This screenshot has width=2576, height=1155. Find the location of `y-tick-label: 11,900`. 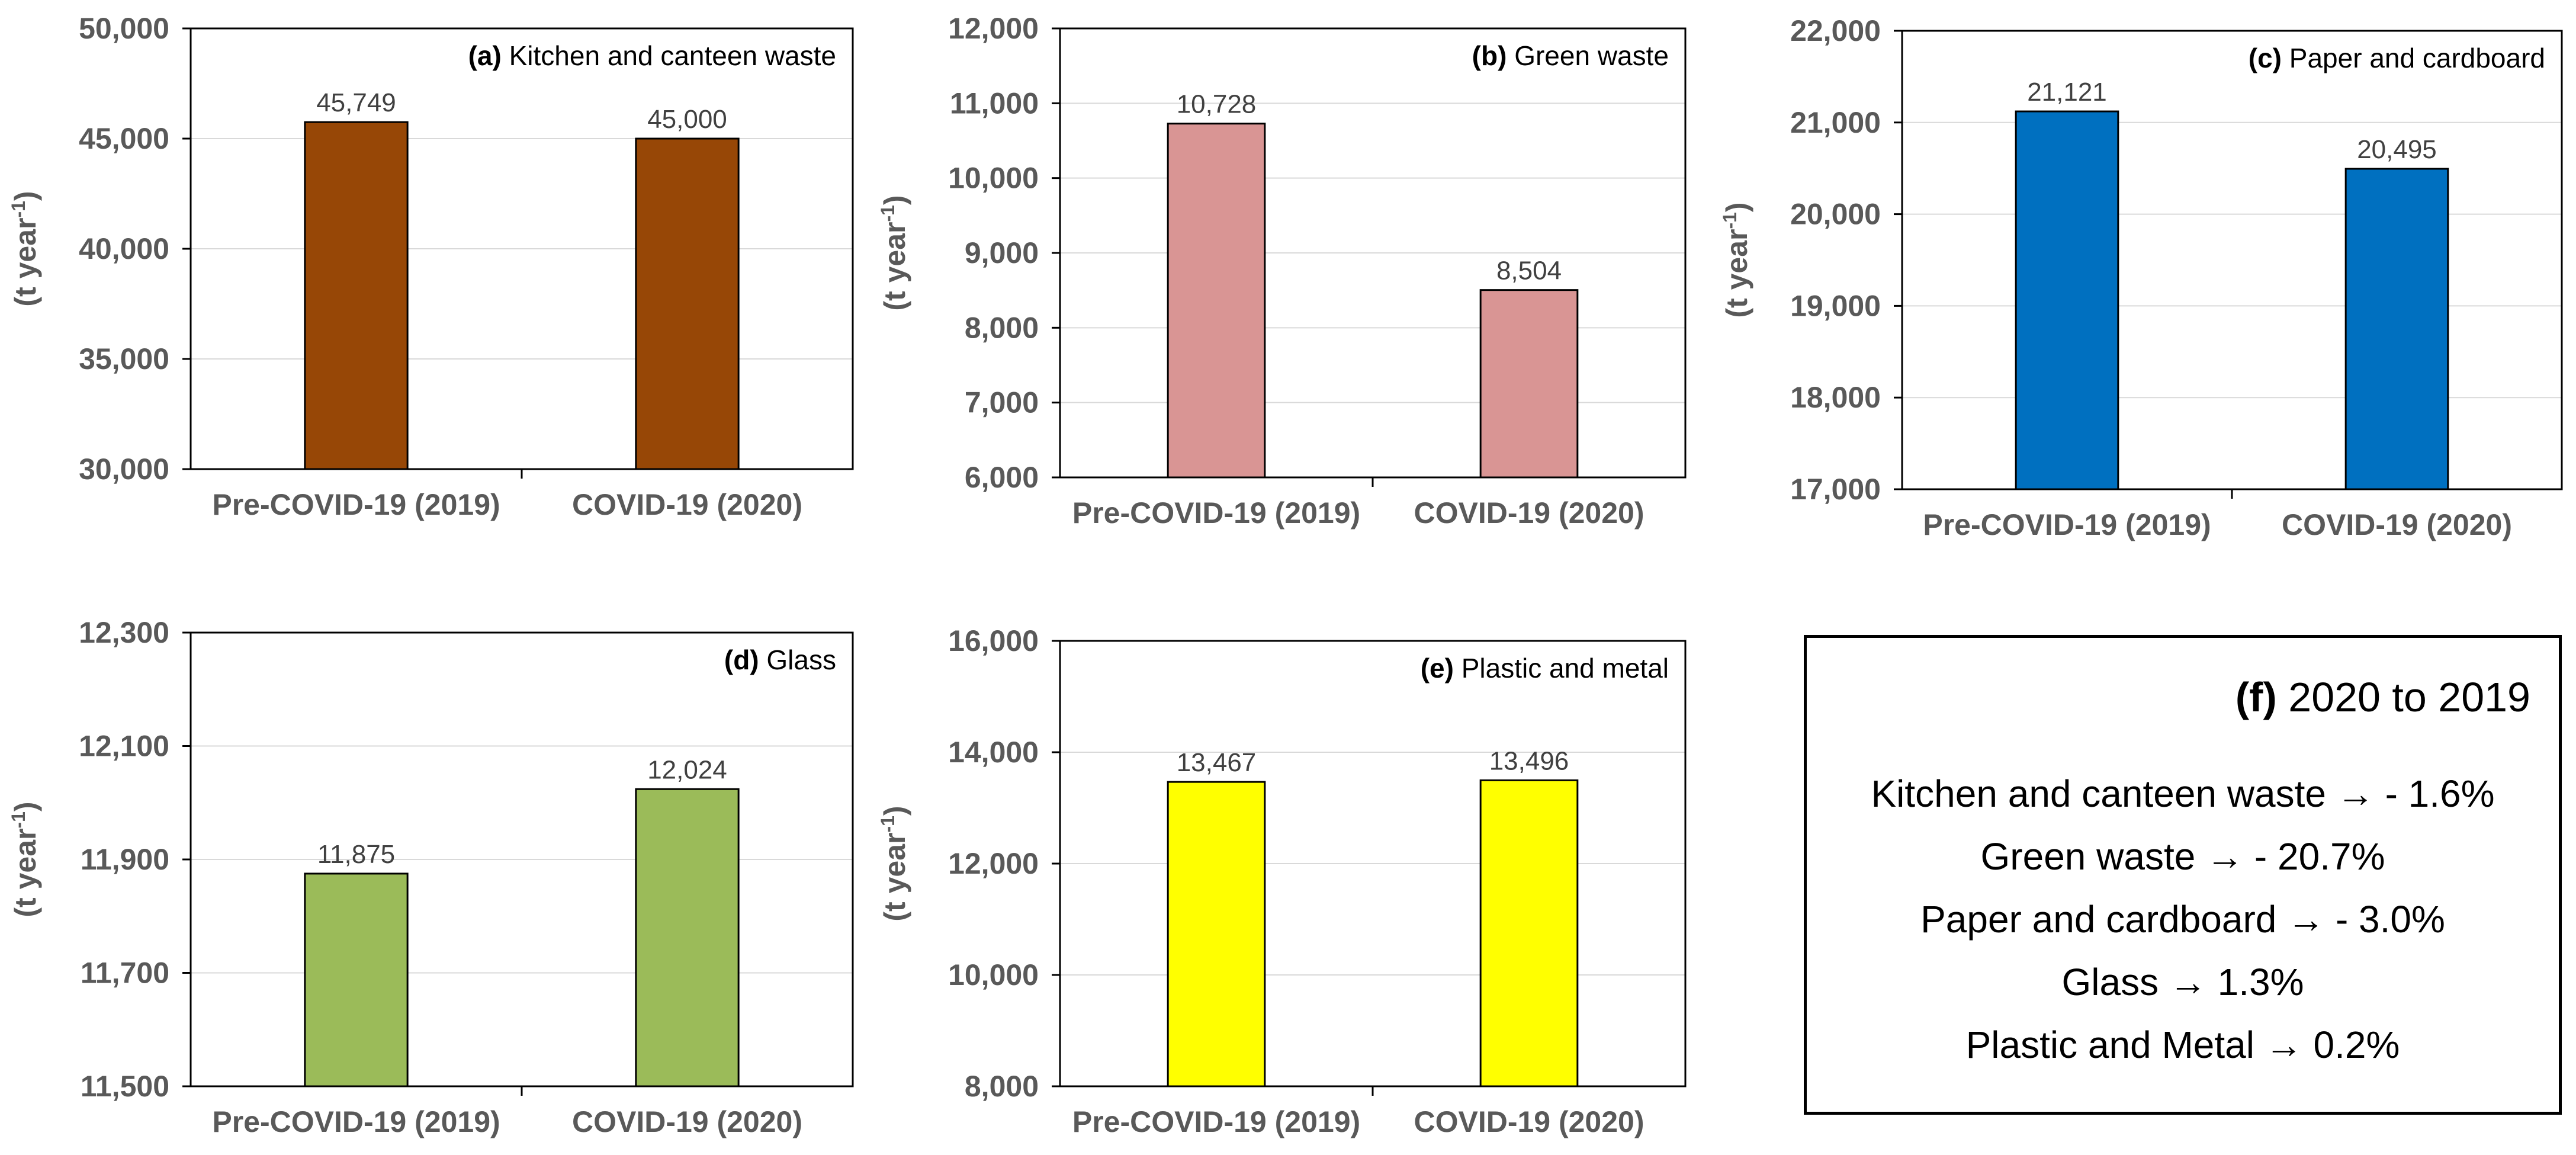

y-tick-label: 11,900 is located at coordinates (125, 859).